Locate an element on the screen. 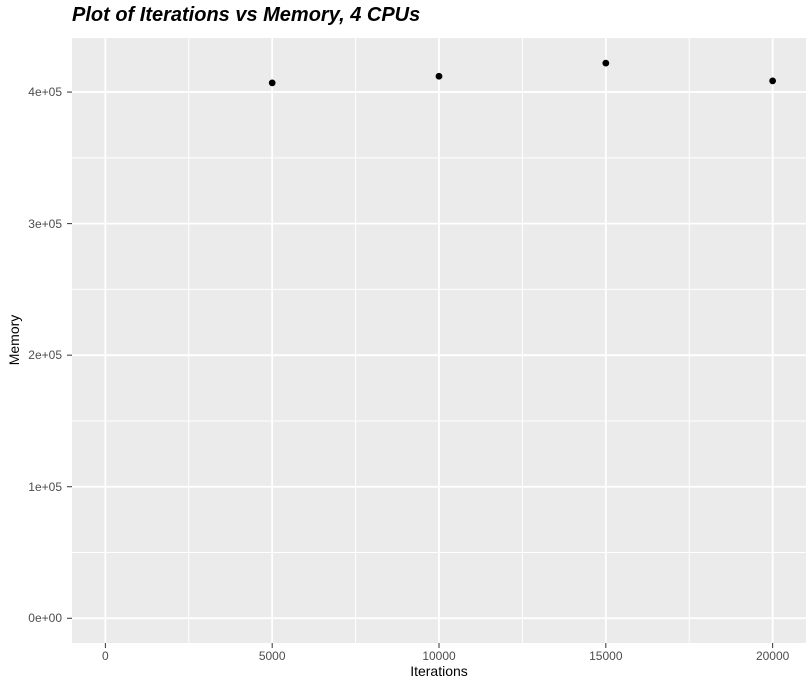 The height and width of the screenshot is (685, 812). y-tick-label: 0e+00 is located at coordinates (45, 618).